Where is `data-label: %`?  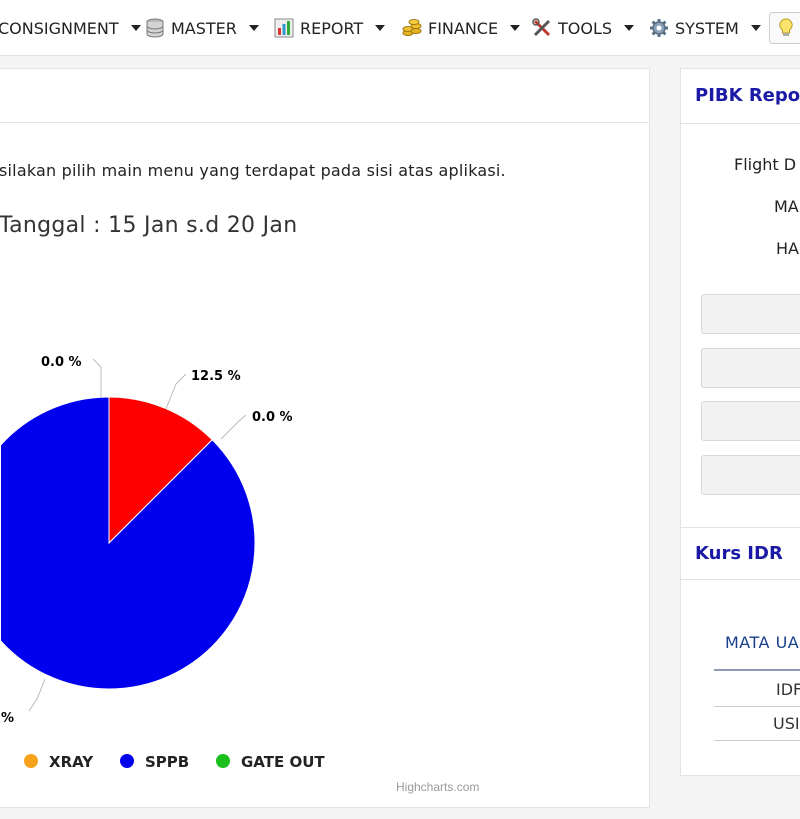 data-label: % is located at coordinates (7, 718).